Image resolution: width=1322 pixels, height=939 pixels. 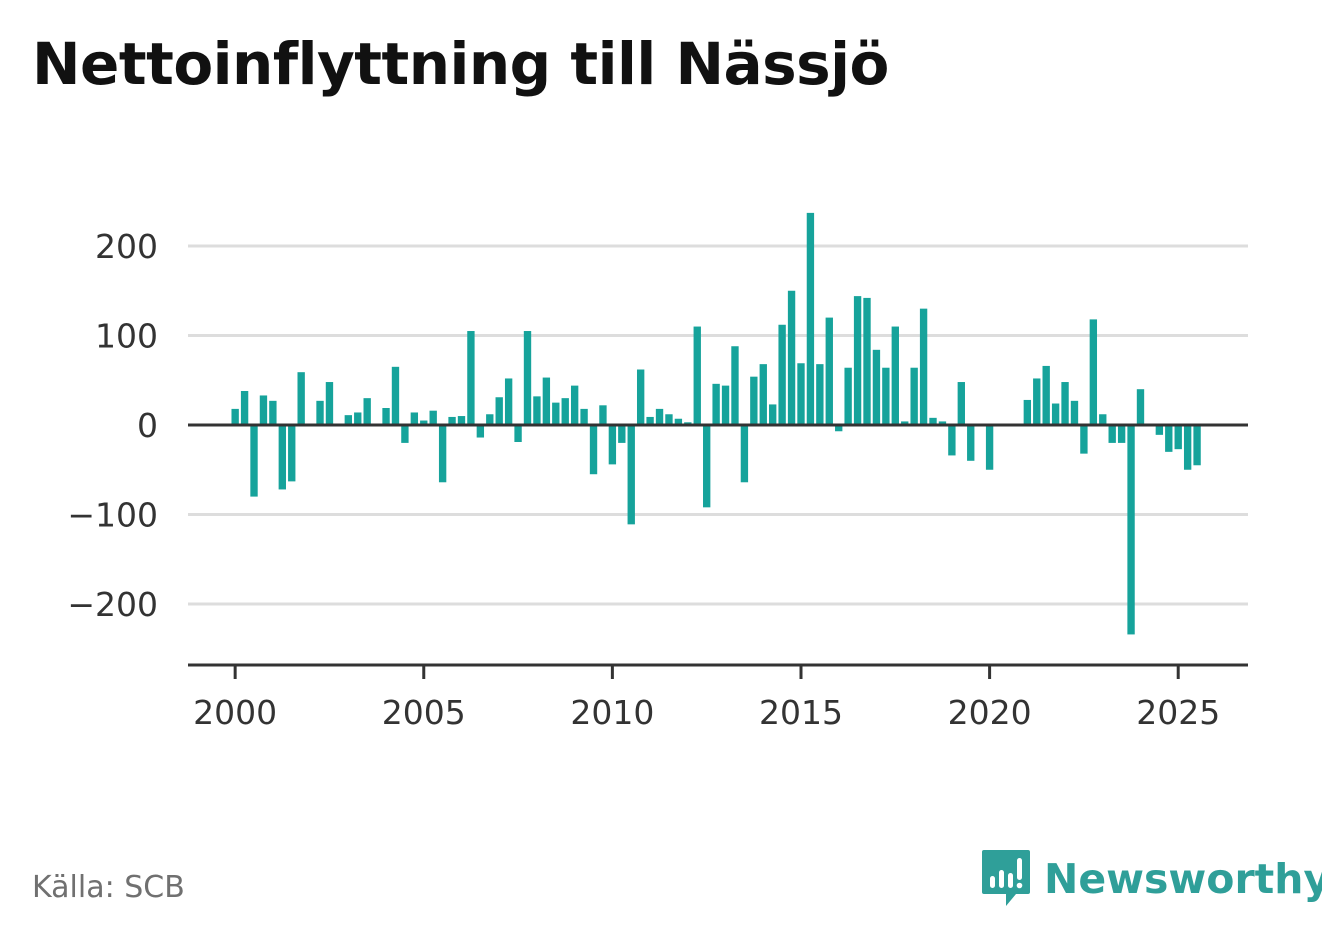 I want to click on bar: 2007-Q4: 105, so click(x=527, y=378).